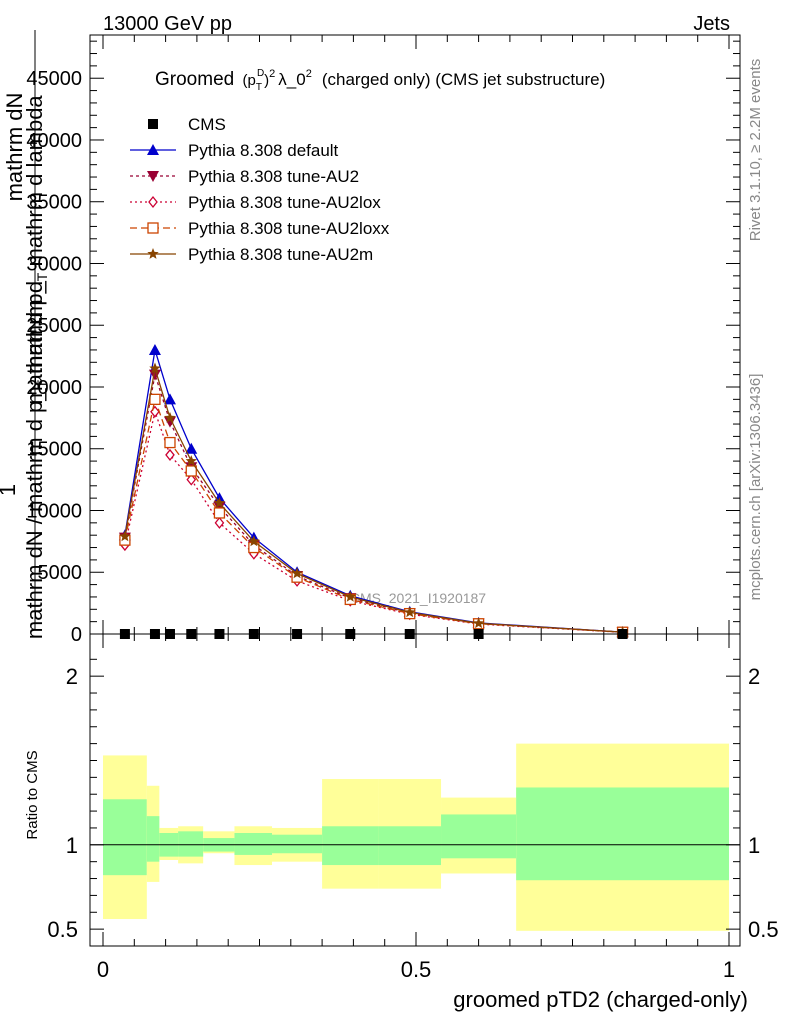 Image resolution: width=786 pixels, height=1024 pixels. Describe the element at coordinates (754, 676) in the screenshot. I see `ratio-y-tick-label-right: 2` at that location.